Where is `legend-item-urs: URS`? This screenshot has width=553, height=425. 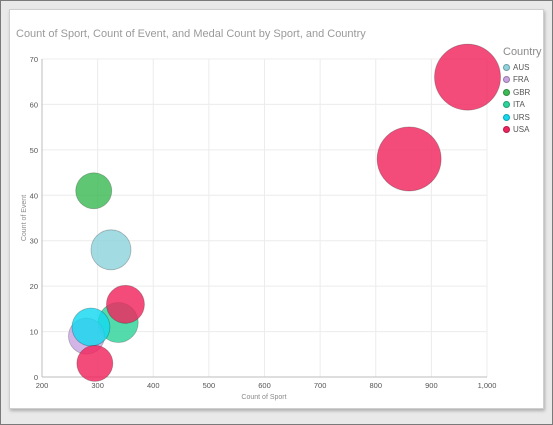 legend-item-urs: URS is located at coordinates (527, 117).